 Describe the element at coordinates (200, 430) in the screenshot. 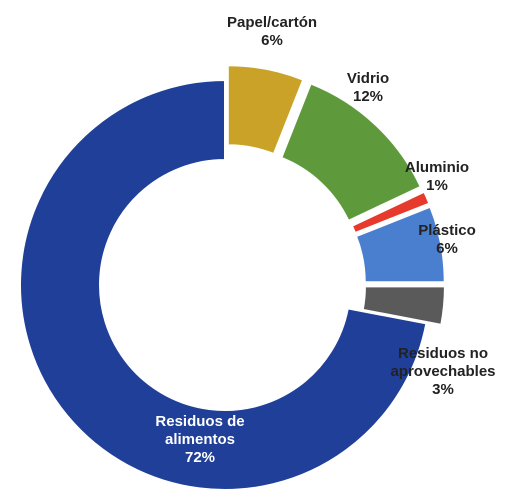

I see `category-label: Residuos de alimentos` at that location.